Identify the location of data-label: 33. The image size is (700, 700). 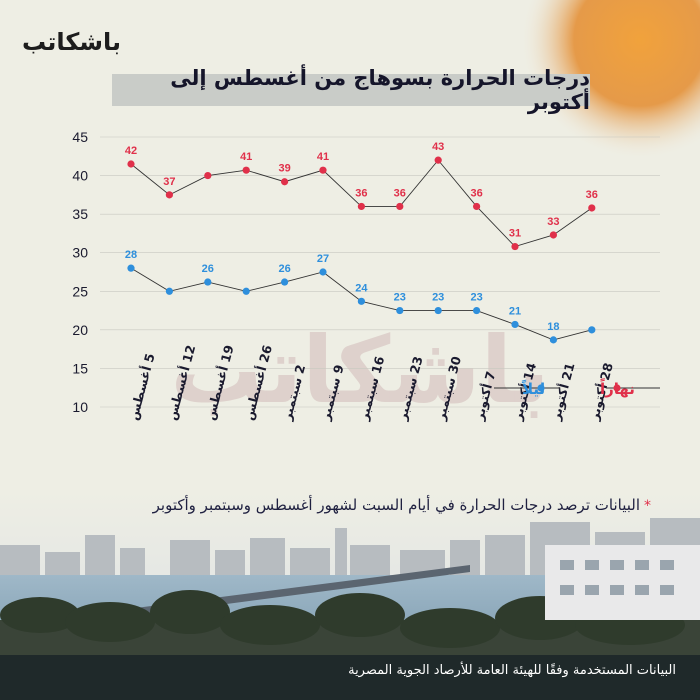
(553, 222).